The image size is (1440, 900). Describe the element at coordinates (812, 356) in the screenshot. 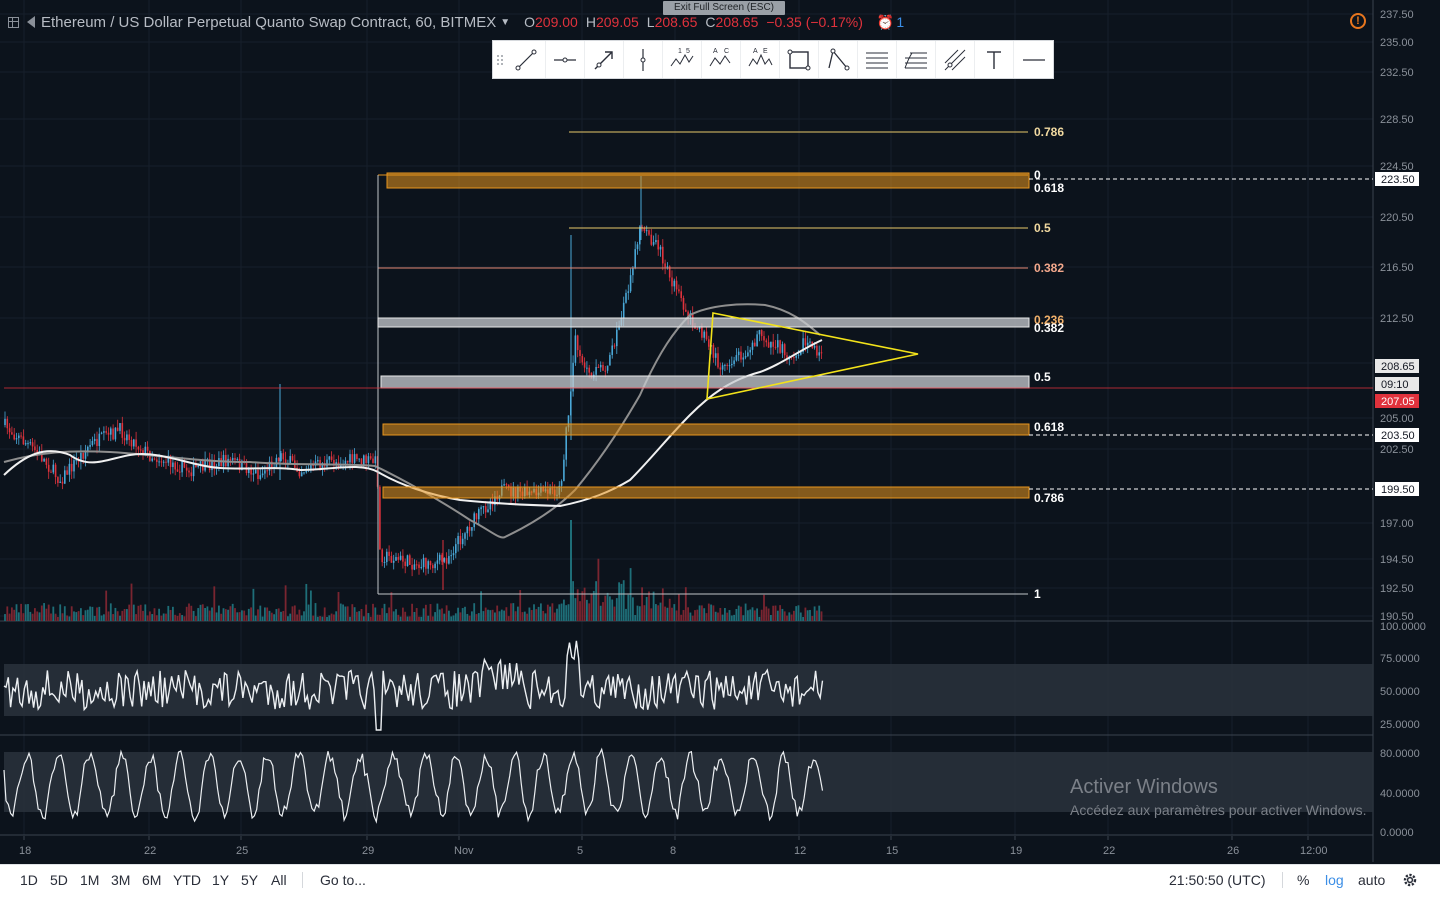

I see `triangle-drawing` at that location.